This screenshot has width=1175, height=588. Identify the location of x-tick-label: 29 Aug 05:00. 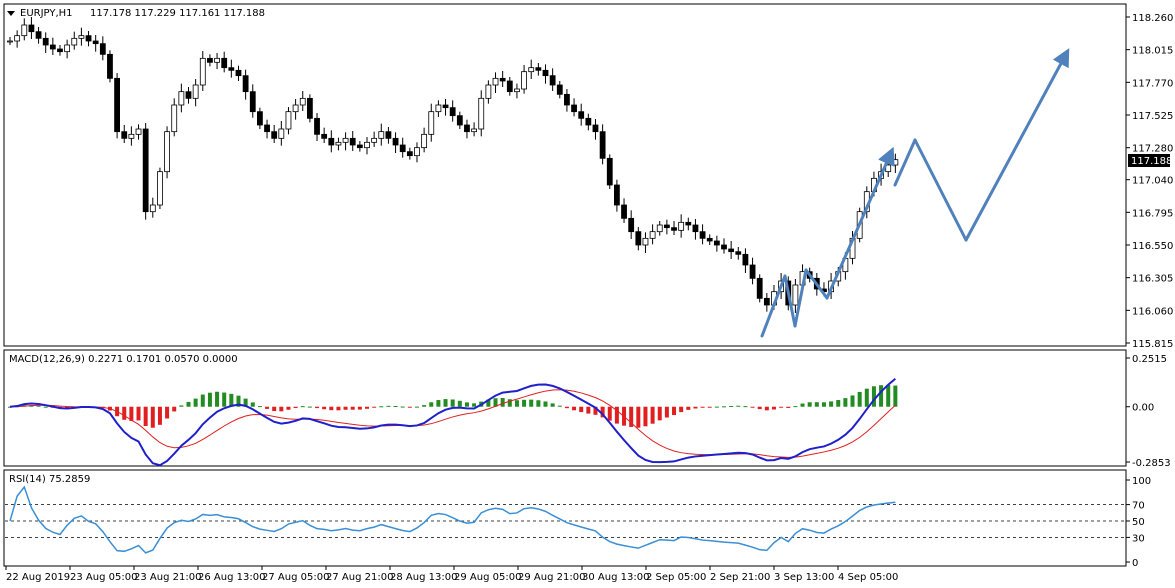
(487, 577).